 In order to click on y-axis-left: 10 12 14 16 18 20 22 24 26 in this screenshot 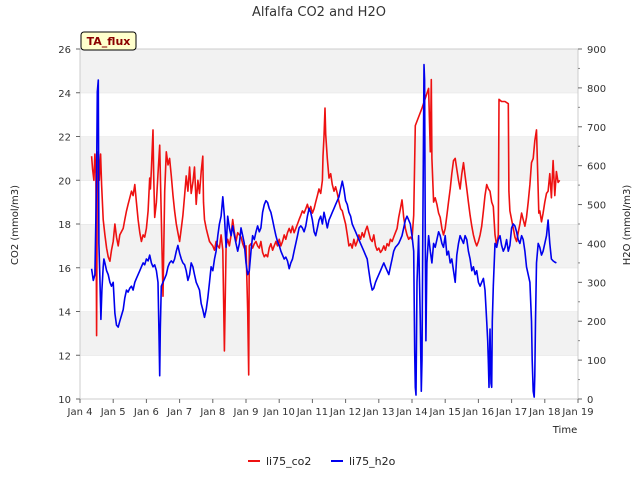, I will do `click(69, 225)`.